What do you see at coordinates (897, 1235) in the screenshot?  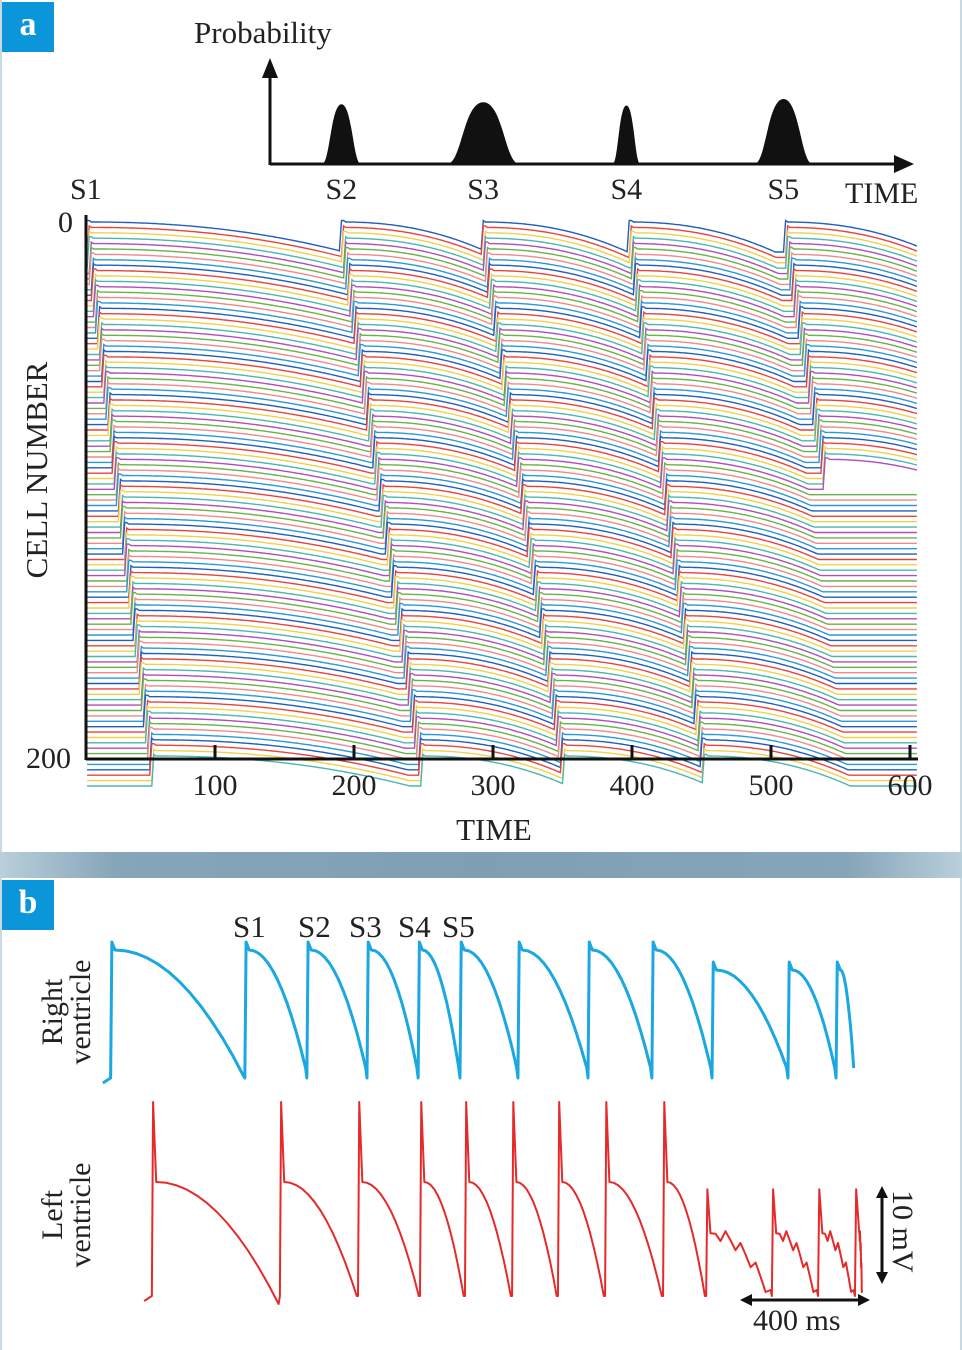 I see `voltage-scale-bar: 10 mV` at bounding box center [897, 1235].